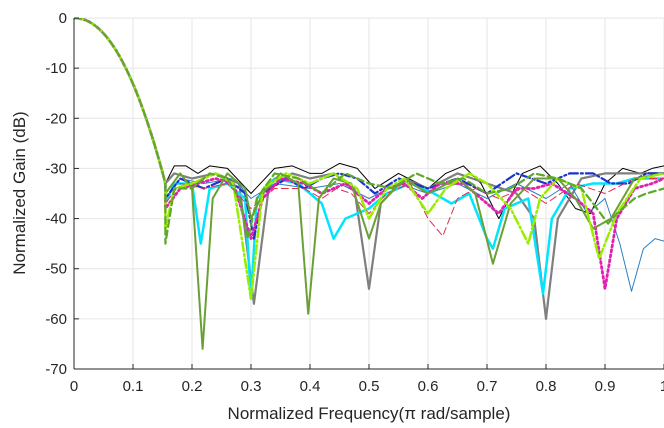 Image resolution: width=664 pixels, height=428 pixels. Describe the element at coordinates (74, 386) in the screenshot. I see `x-tick-label: 0` at that location.